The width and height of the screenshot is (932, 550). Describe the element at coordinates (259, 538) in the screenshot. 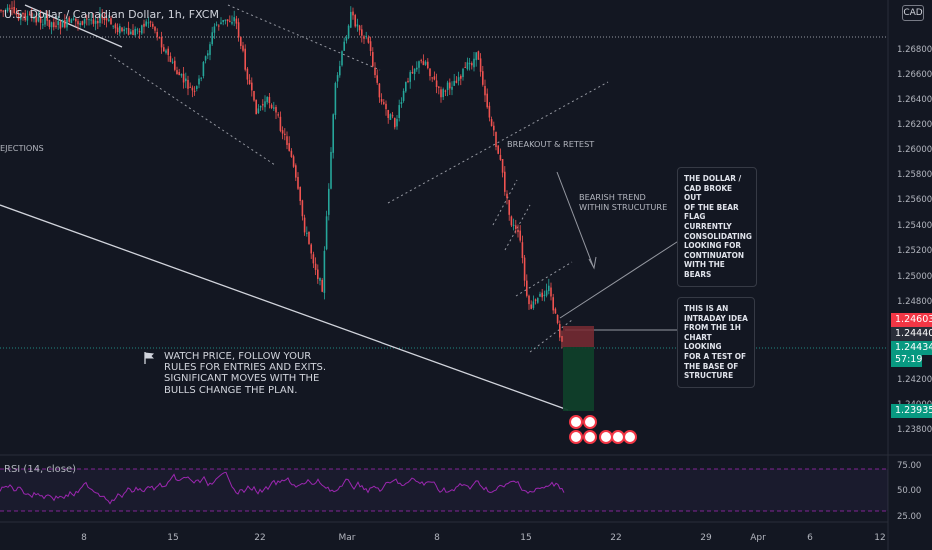

I see `time-tick-label: 22` at that location.